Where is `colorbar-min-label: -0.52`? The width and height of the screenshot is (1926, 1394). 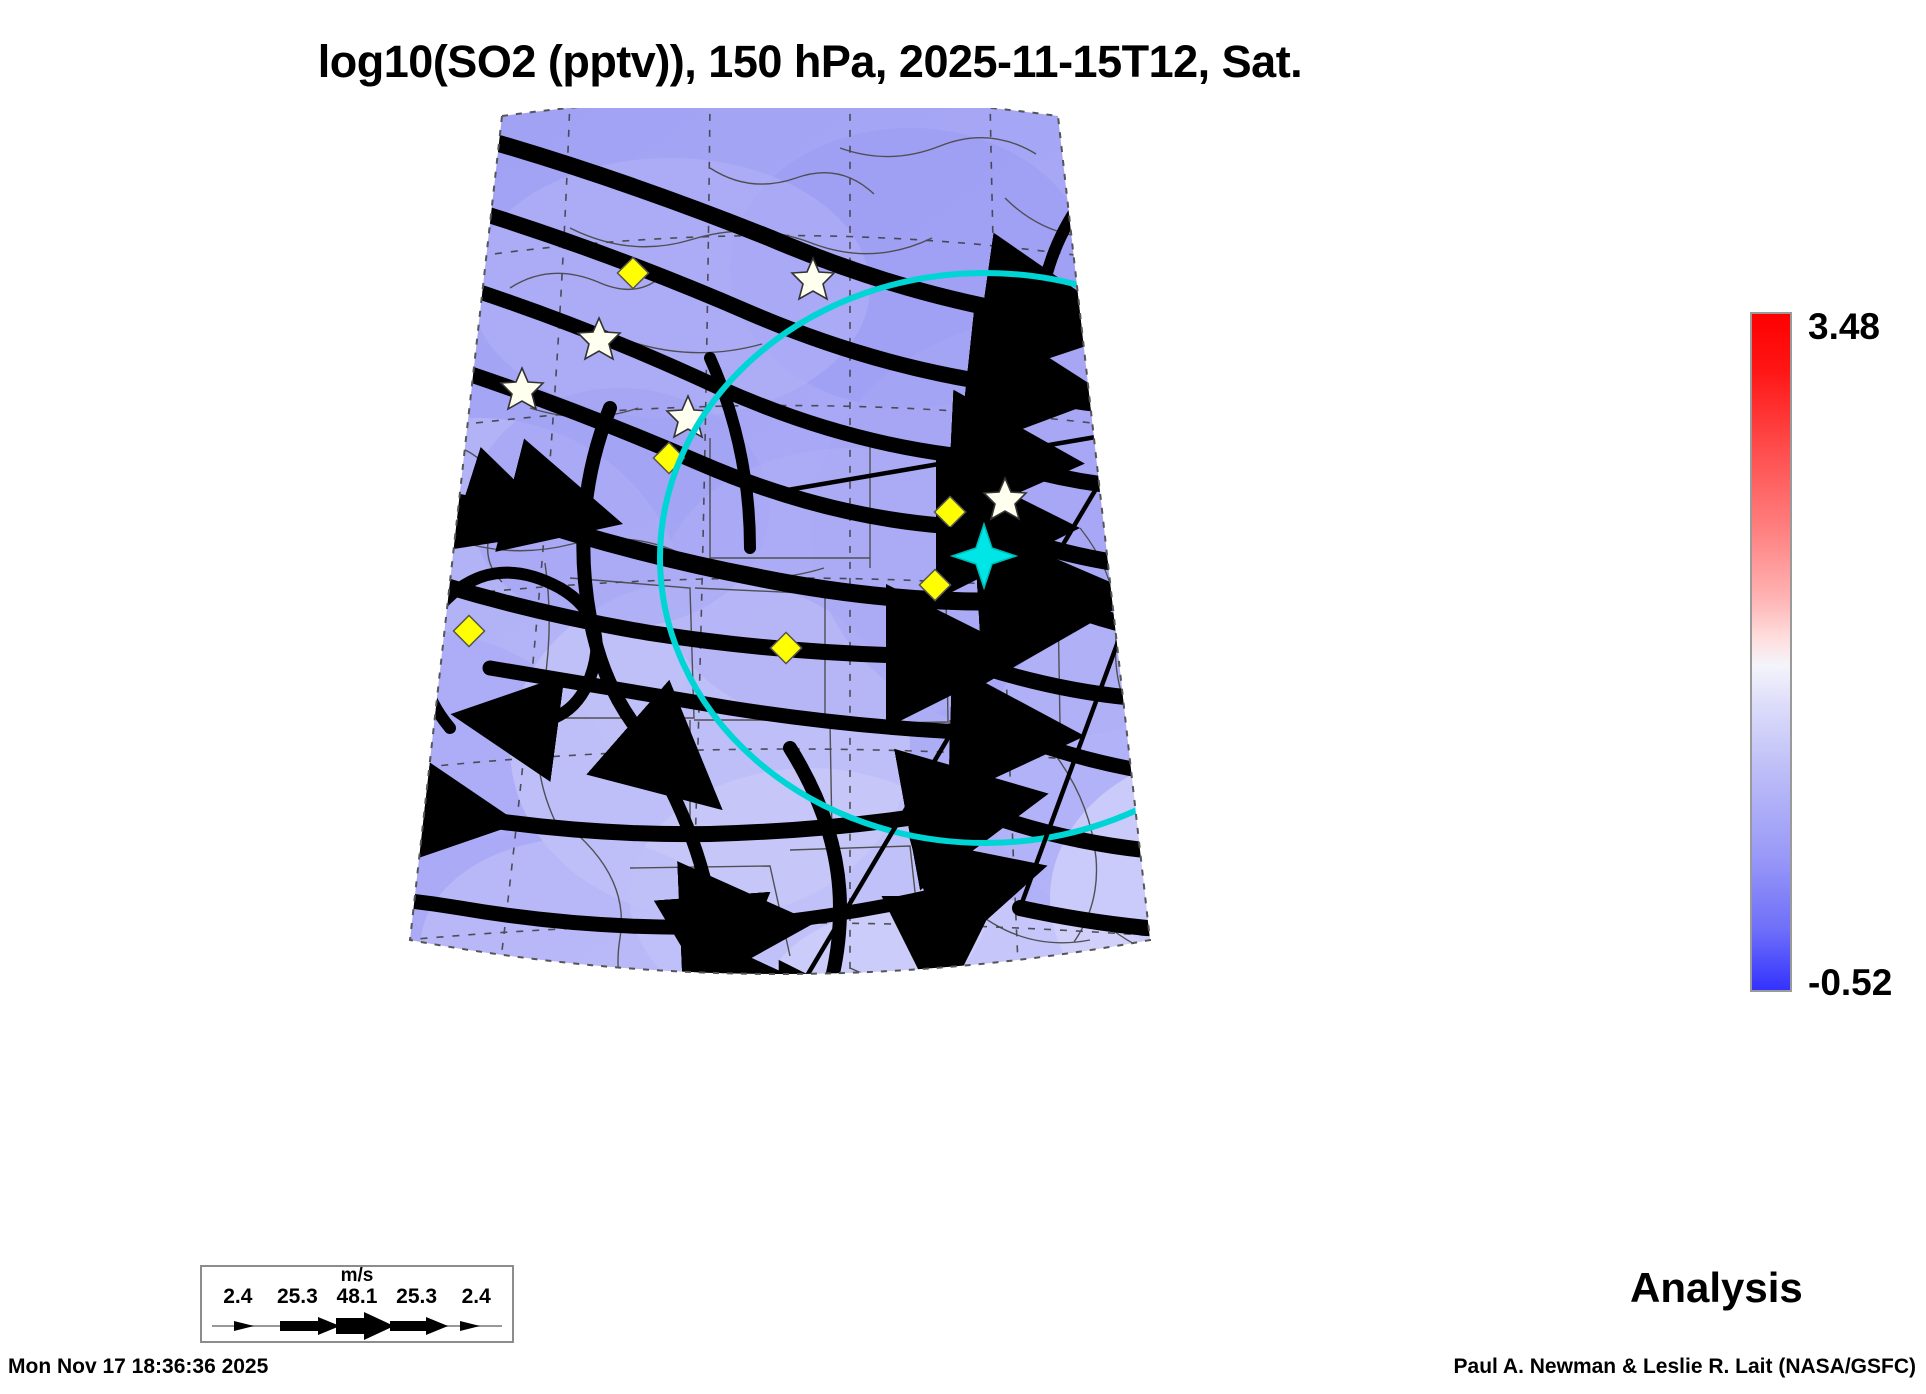
colorbar-min-label: -0.52 is located at coordinates (1850, 982).